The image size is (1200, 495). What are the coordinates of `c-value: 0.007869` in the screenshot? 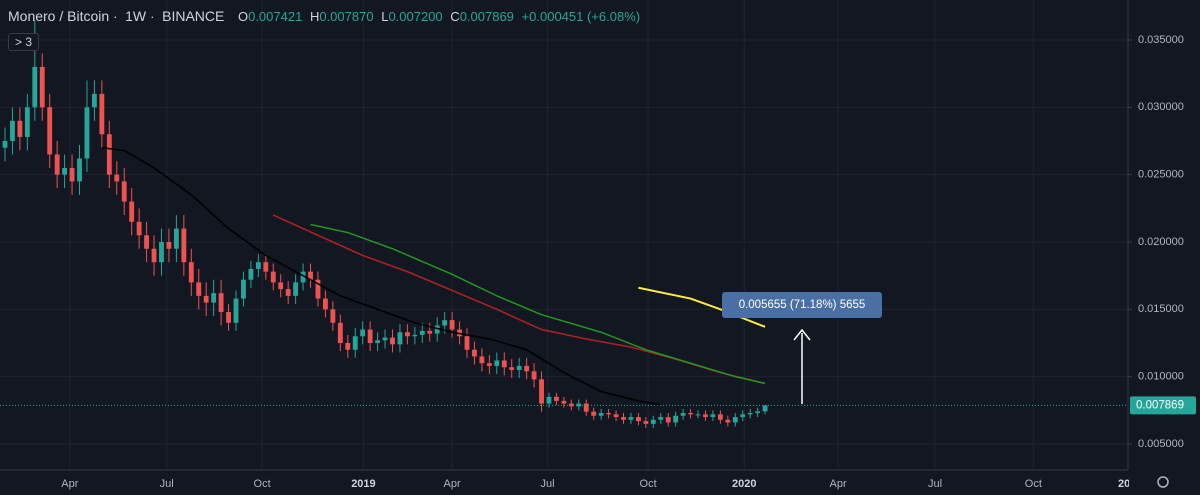 It's located at (486, 16).